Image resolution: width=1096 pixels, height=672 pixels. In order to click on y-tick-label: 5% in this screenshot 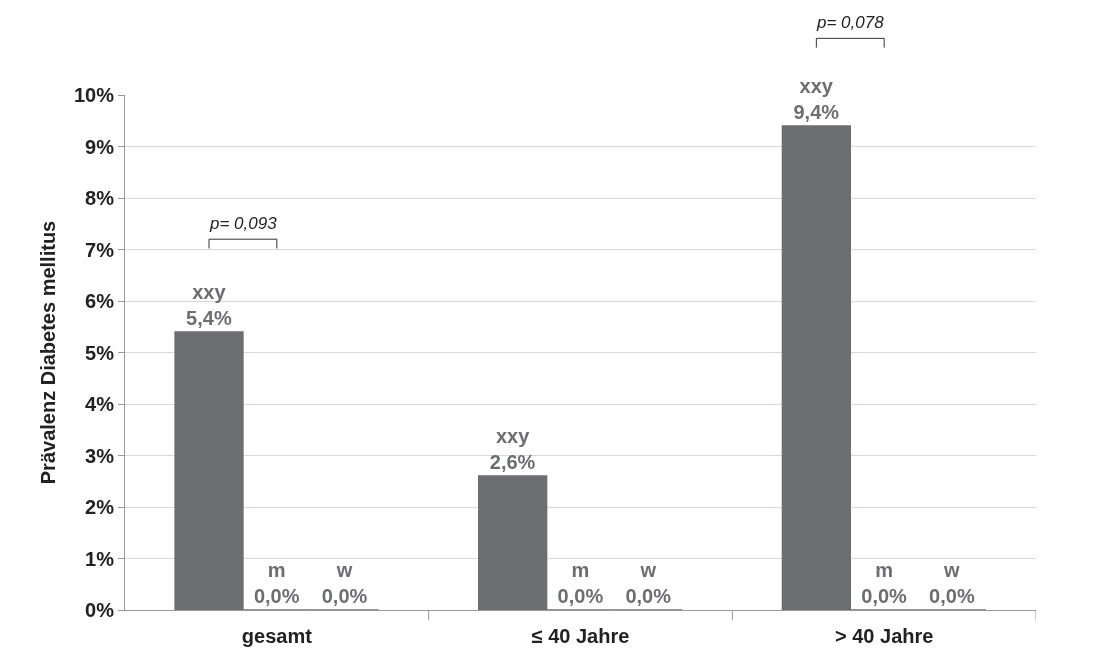, I will do `click(100, 352)`.